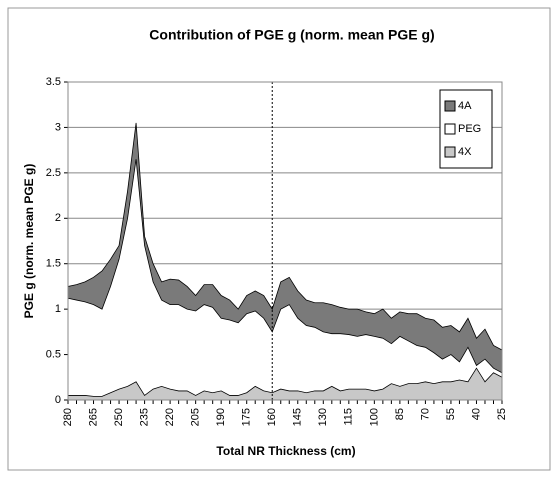  What do you see at coordinates (53, 264) in the screenshot?
I see `y-tick-label: 1.5` at bounding box center [53, 264].